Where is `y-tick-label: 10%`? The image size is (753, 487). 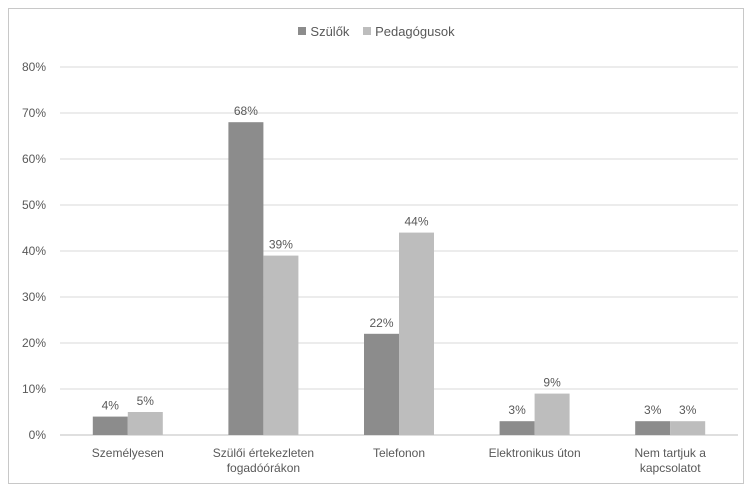
y-tick-label: 10% is located at coordinates (34, 389).